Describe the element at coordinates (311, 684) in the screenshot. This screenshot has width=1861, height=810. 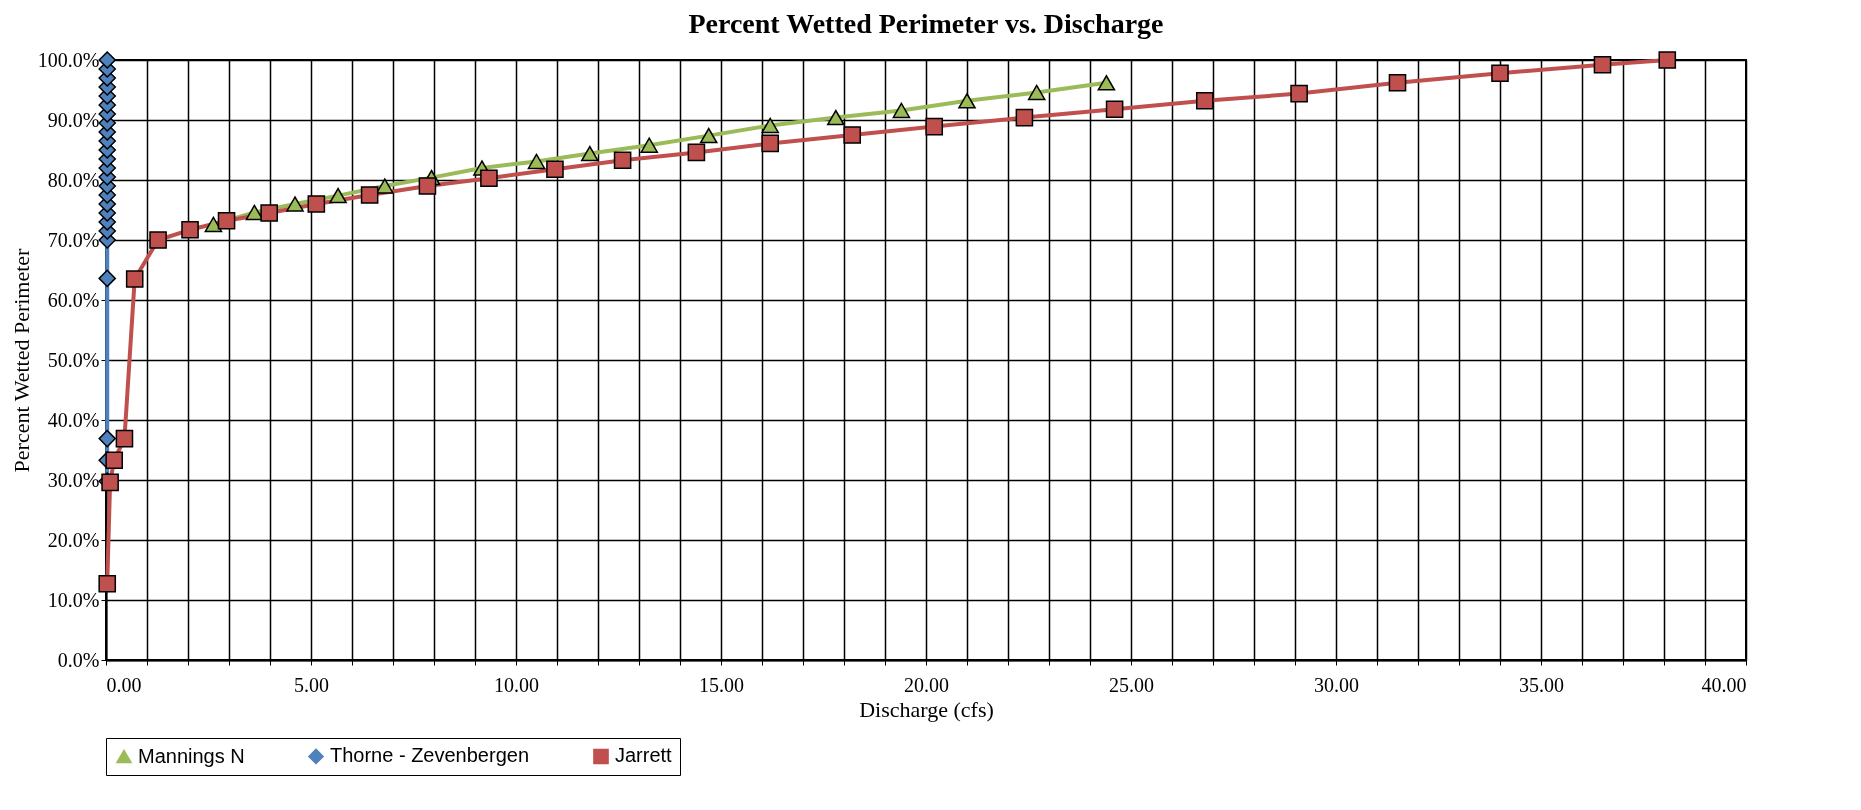
I see `x-tick-label: 5.00` at that location.